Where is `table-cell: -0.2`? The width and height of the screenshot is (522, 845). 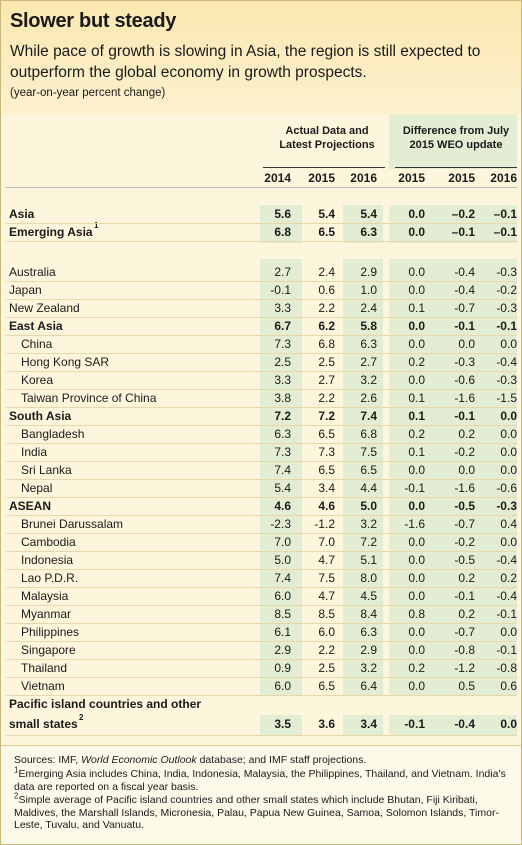
table-cell: -0.2 is located at coordinates (464, 542).